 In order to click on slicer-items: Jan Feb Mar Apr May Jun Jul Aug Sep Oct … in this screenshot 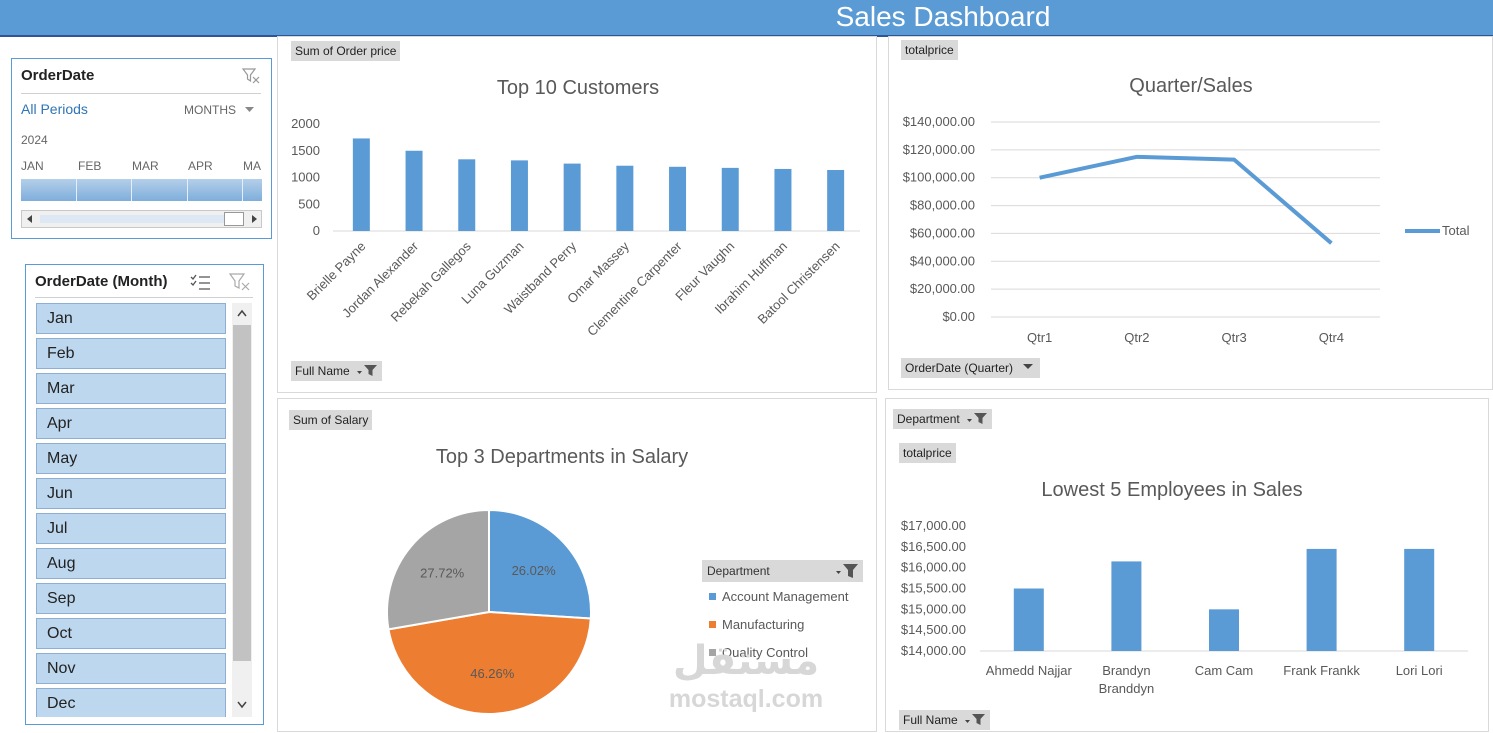, I will do `click(131, 510)`.